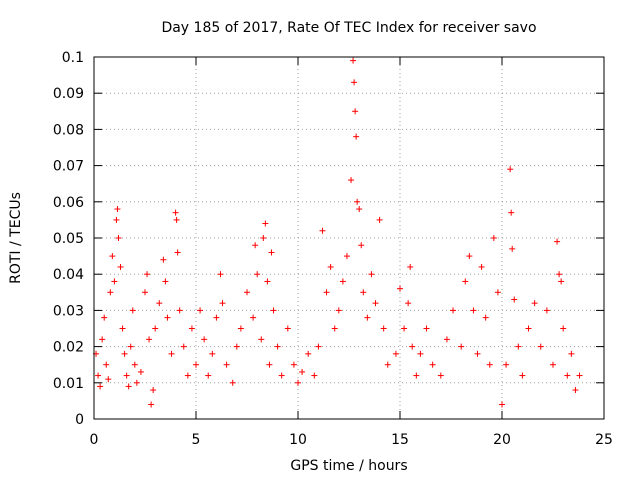  What do you see at coordinates (196, 440) in the screenshot?
I see `x-tick-label: 5` at bounding box center [196, 440].